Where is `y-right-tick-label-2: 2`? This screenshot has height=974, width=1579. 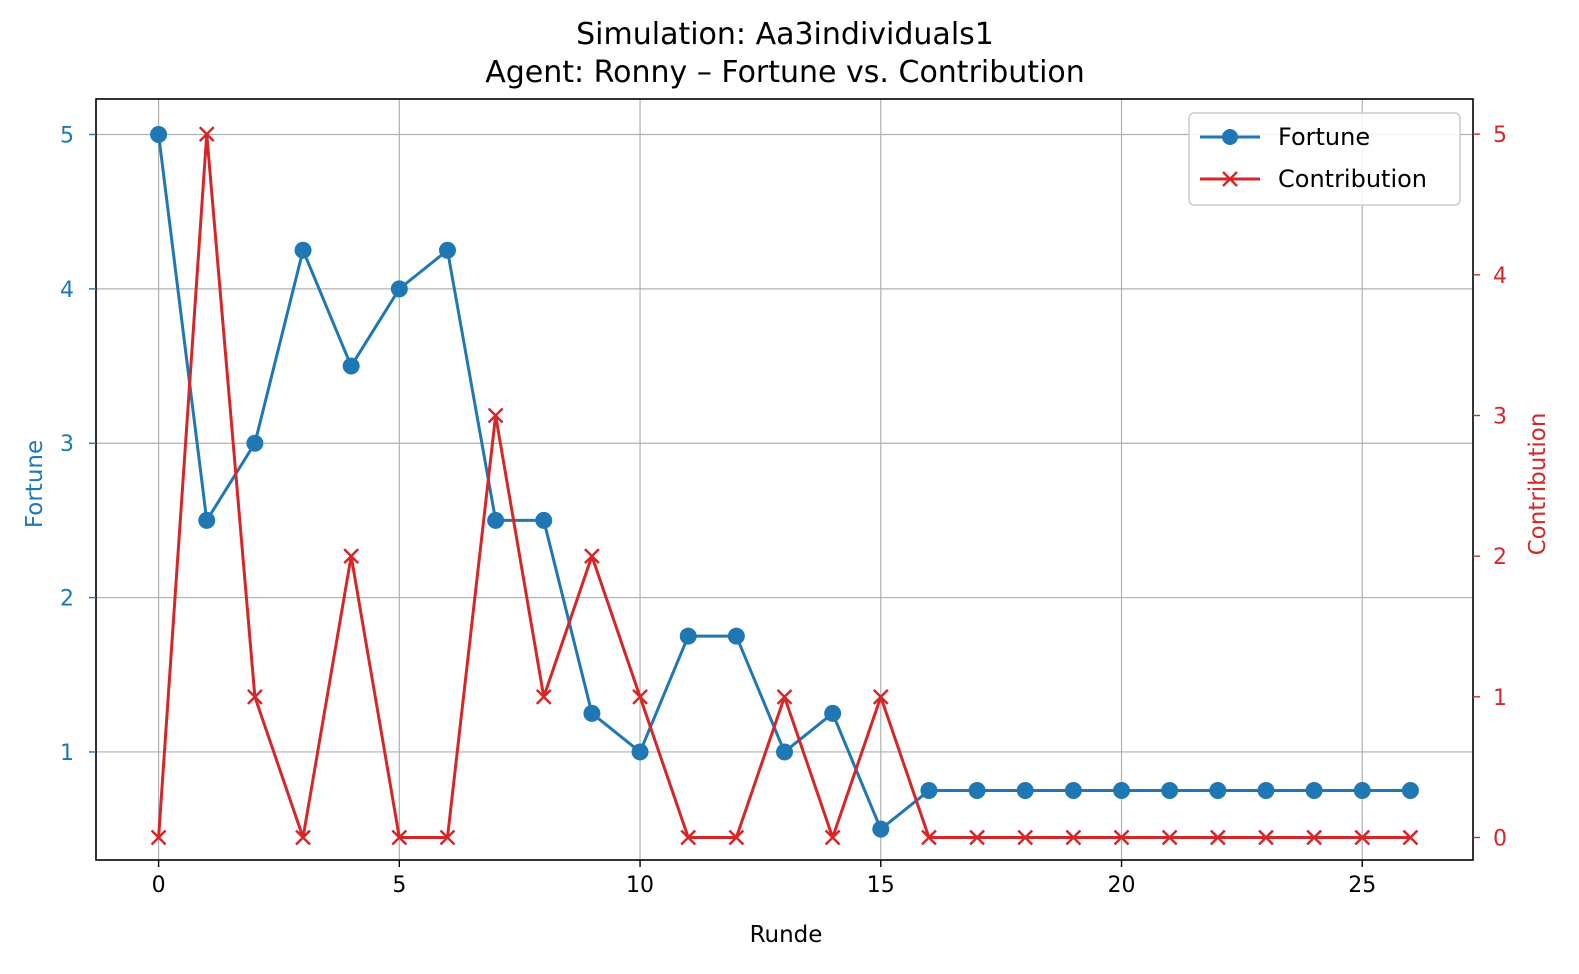 y-right-tick-label-2: 2 is located at coordinates (1500, 557).